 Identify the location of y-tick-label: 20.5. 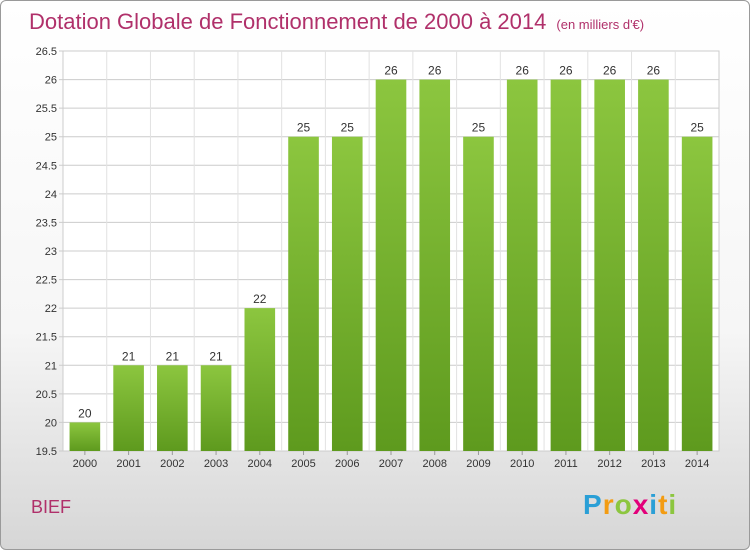
(46, 395).